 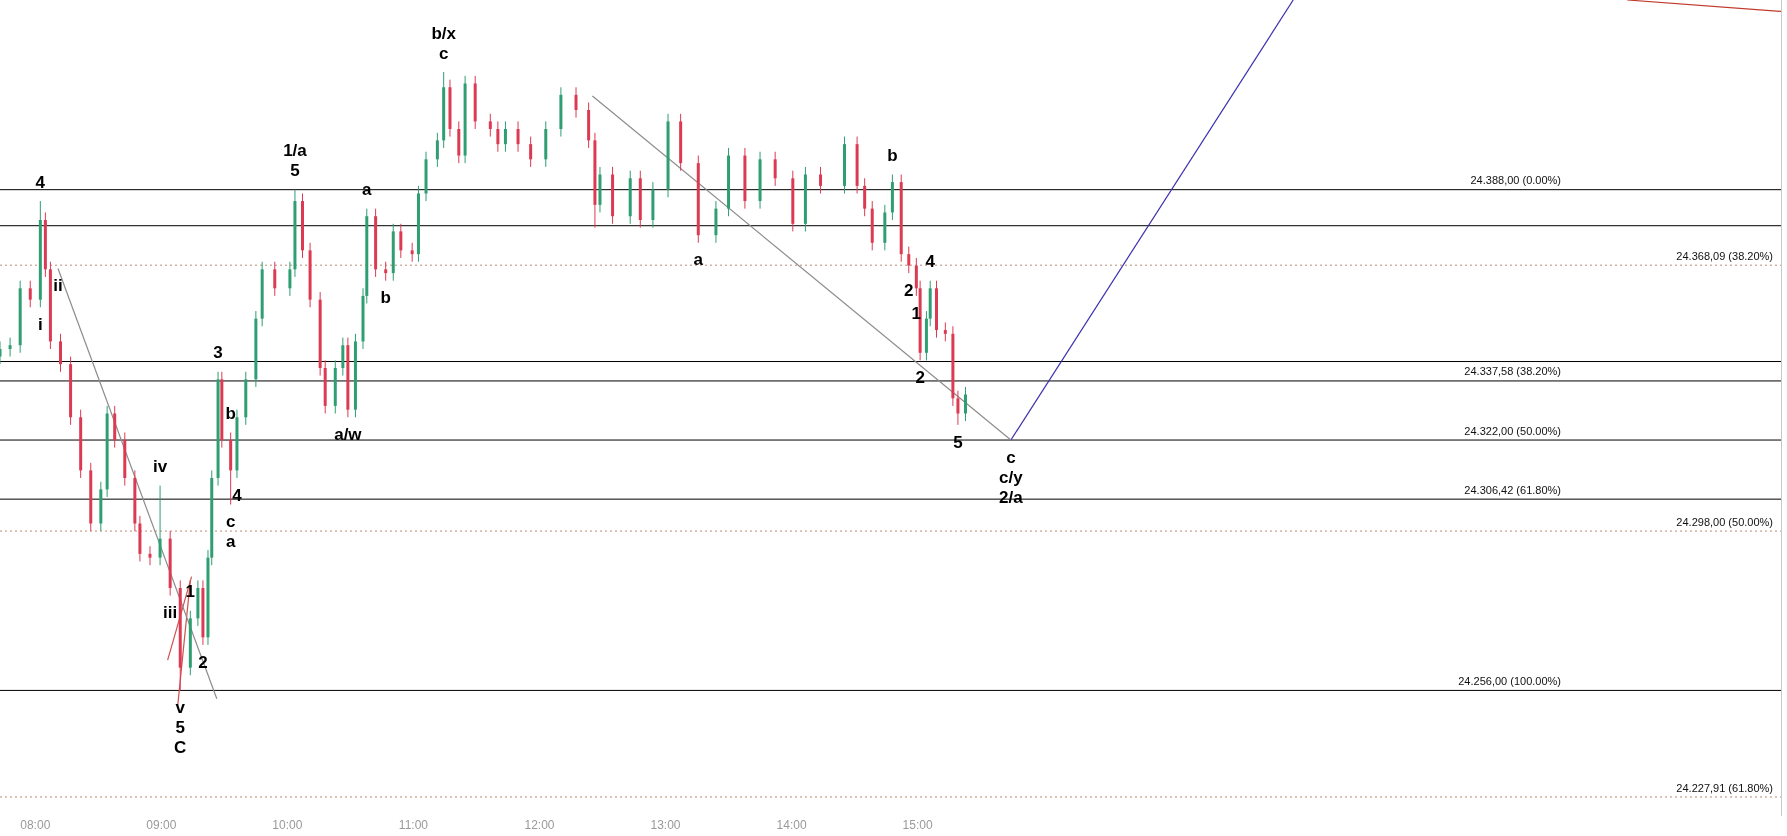 I want to click on ref-line-label: 24.337,58 (38.20%), so click(x=1513, y=371).